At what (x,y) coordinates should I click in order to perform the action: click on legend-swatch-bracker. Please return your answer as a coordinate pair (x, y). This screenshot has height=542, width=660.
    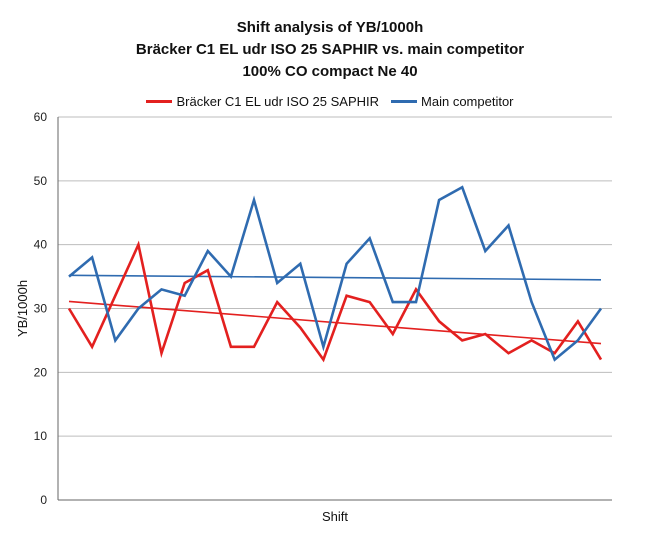
    Looking at the image, I should click on (159, 101).